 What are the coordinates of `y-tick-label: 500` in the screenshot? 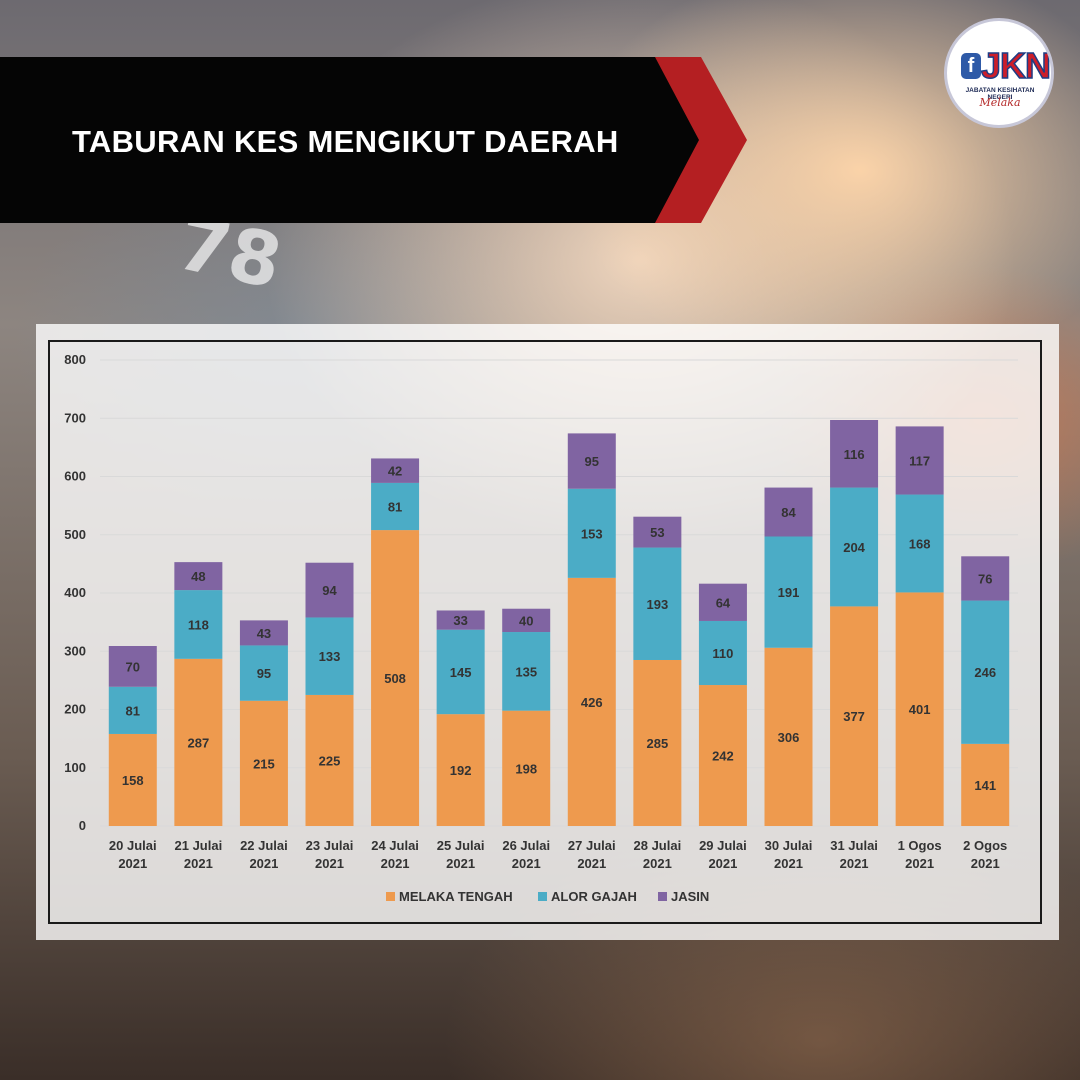 It's located at (75, 534).